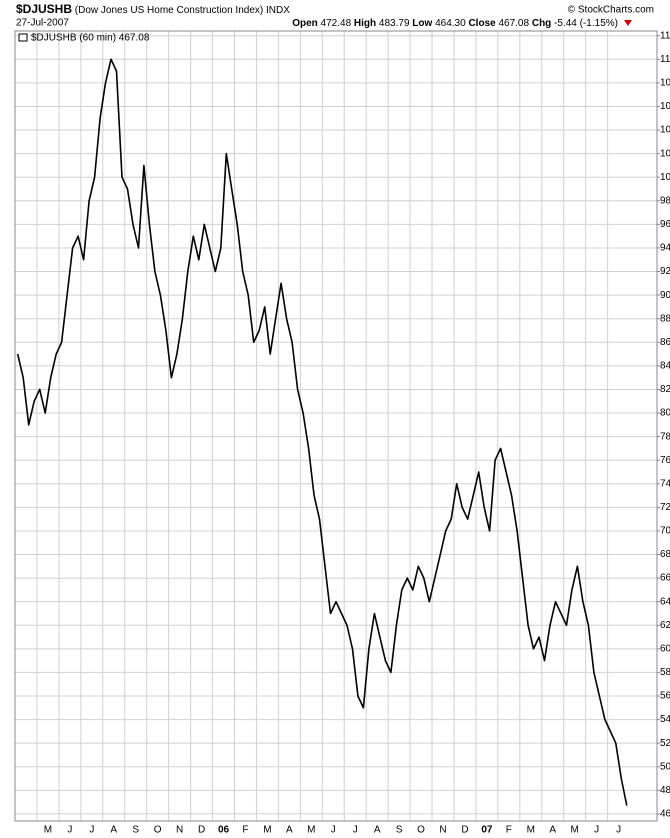 This screenshot has height=838, width=670. Describe the element at coordinates (665, 790) in the screenshot. I see `y-tick-label: 480` at that location.